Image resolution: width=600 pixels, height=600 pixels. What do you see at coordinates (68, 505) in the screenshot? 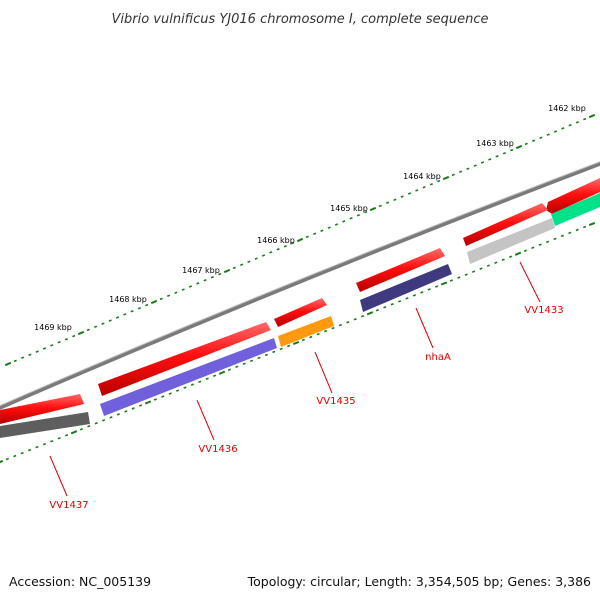
I see `gene-label: VV1437` at bounding box center [68, 505].